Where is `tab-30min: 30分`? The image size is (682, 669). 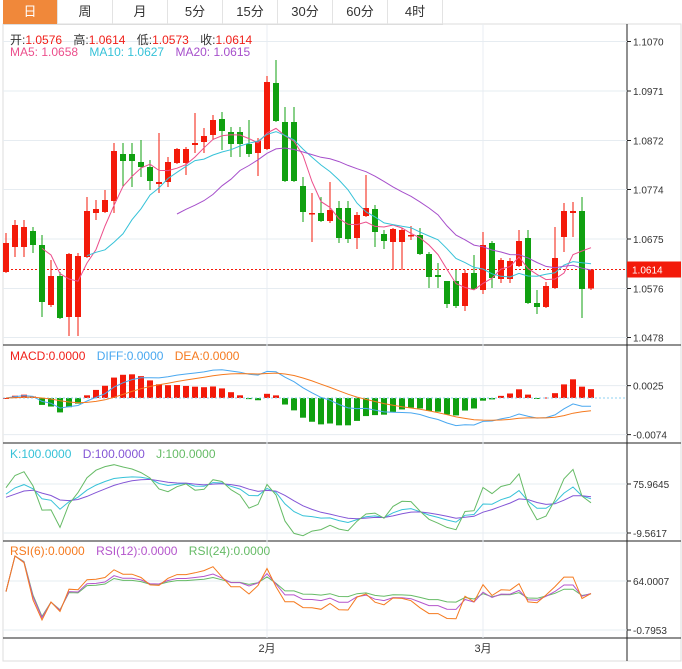
tab-30min: 30分 is located at coordinates (305, 12).